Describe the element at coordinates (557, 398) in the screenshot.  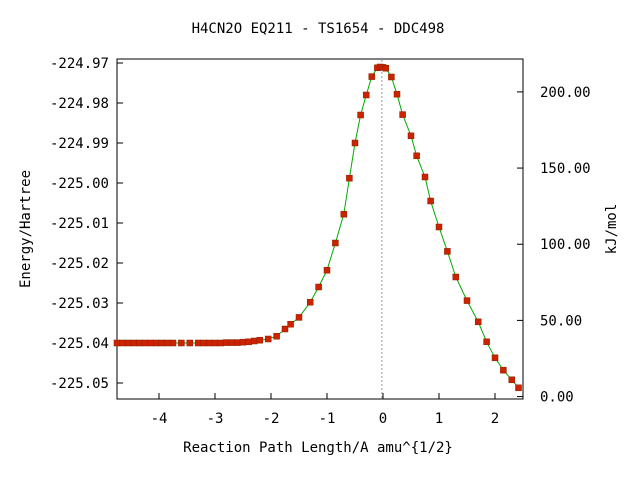
I see `y2-tick-label: 0.00` at that location.